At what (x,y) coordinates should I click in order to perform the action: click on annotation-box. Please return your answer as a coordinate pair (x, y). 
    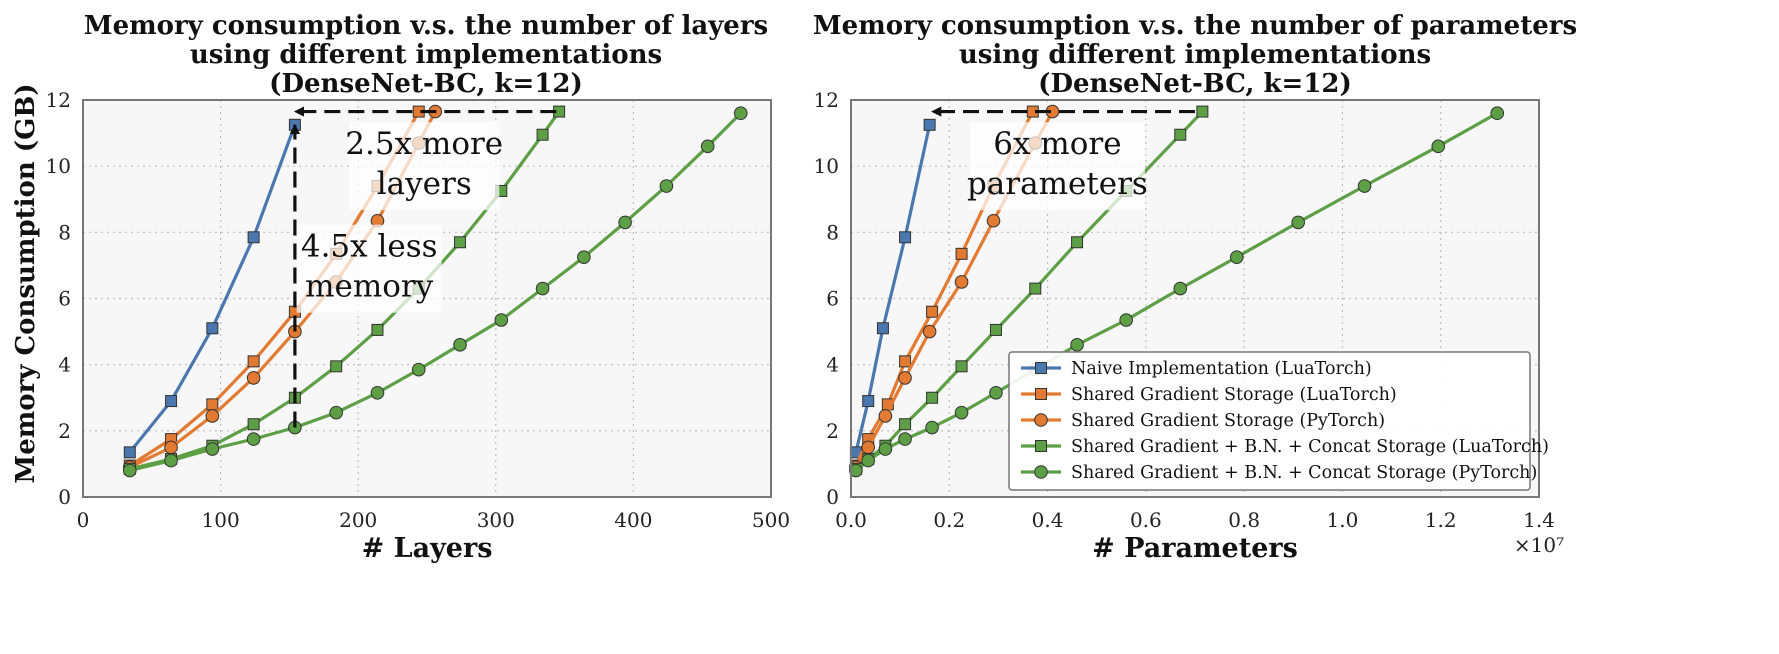
    Looking at the image, I should click on (1057, 166).